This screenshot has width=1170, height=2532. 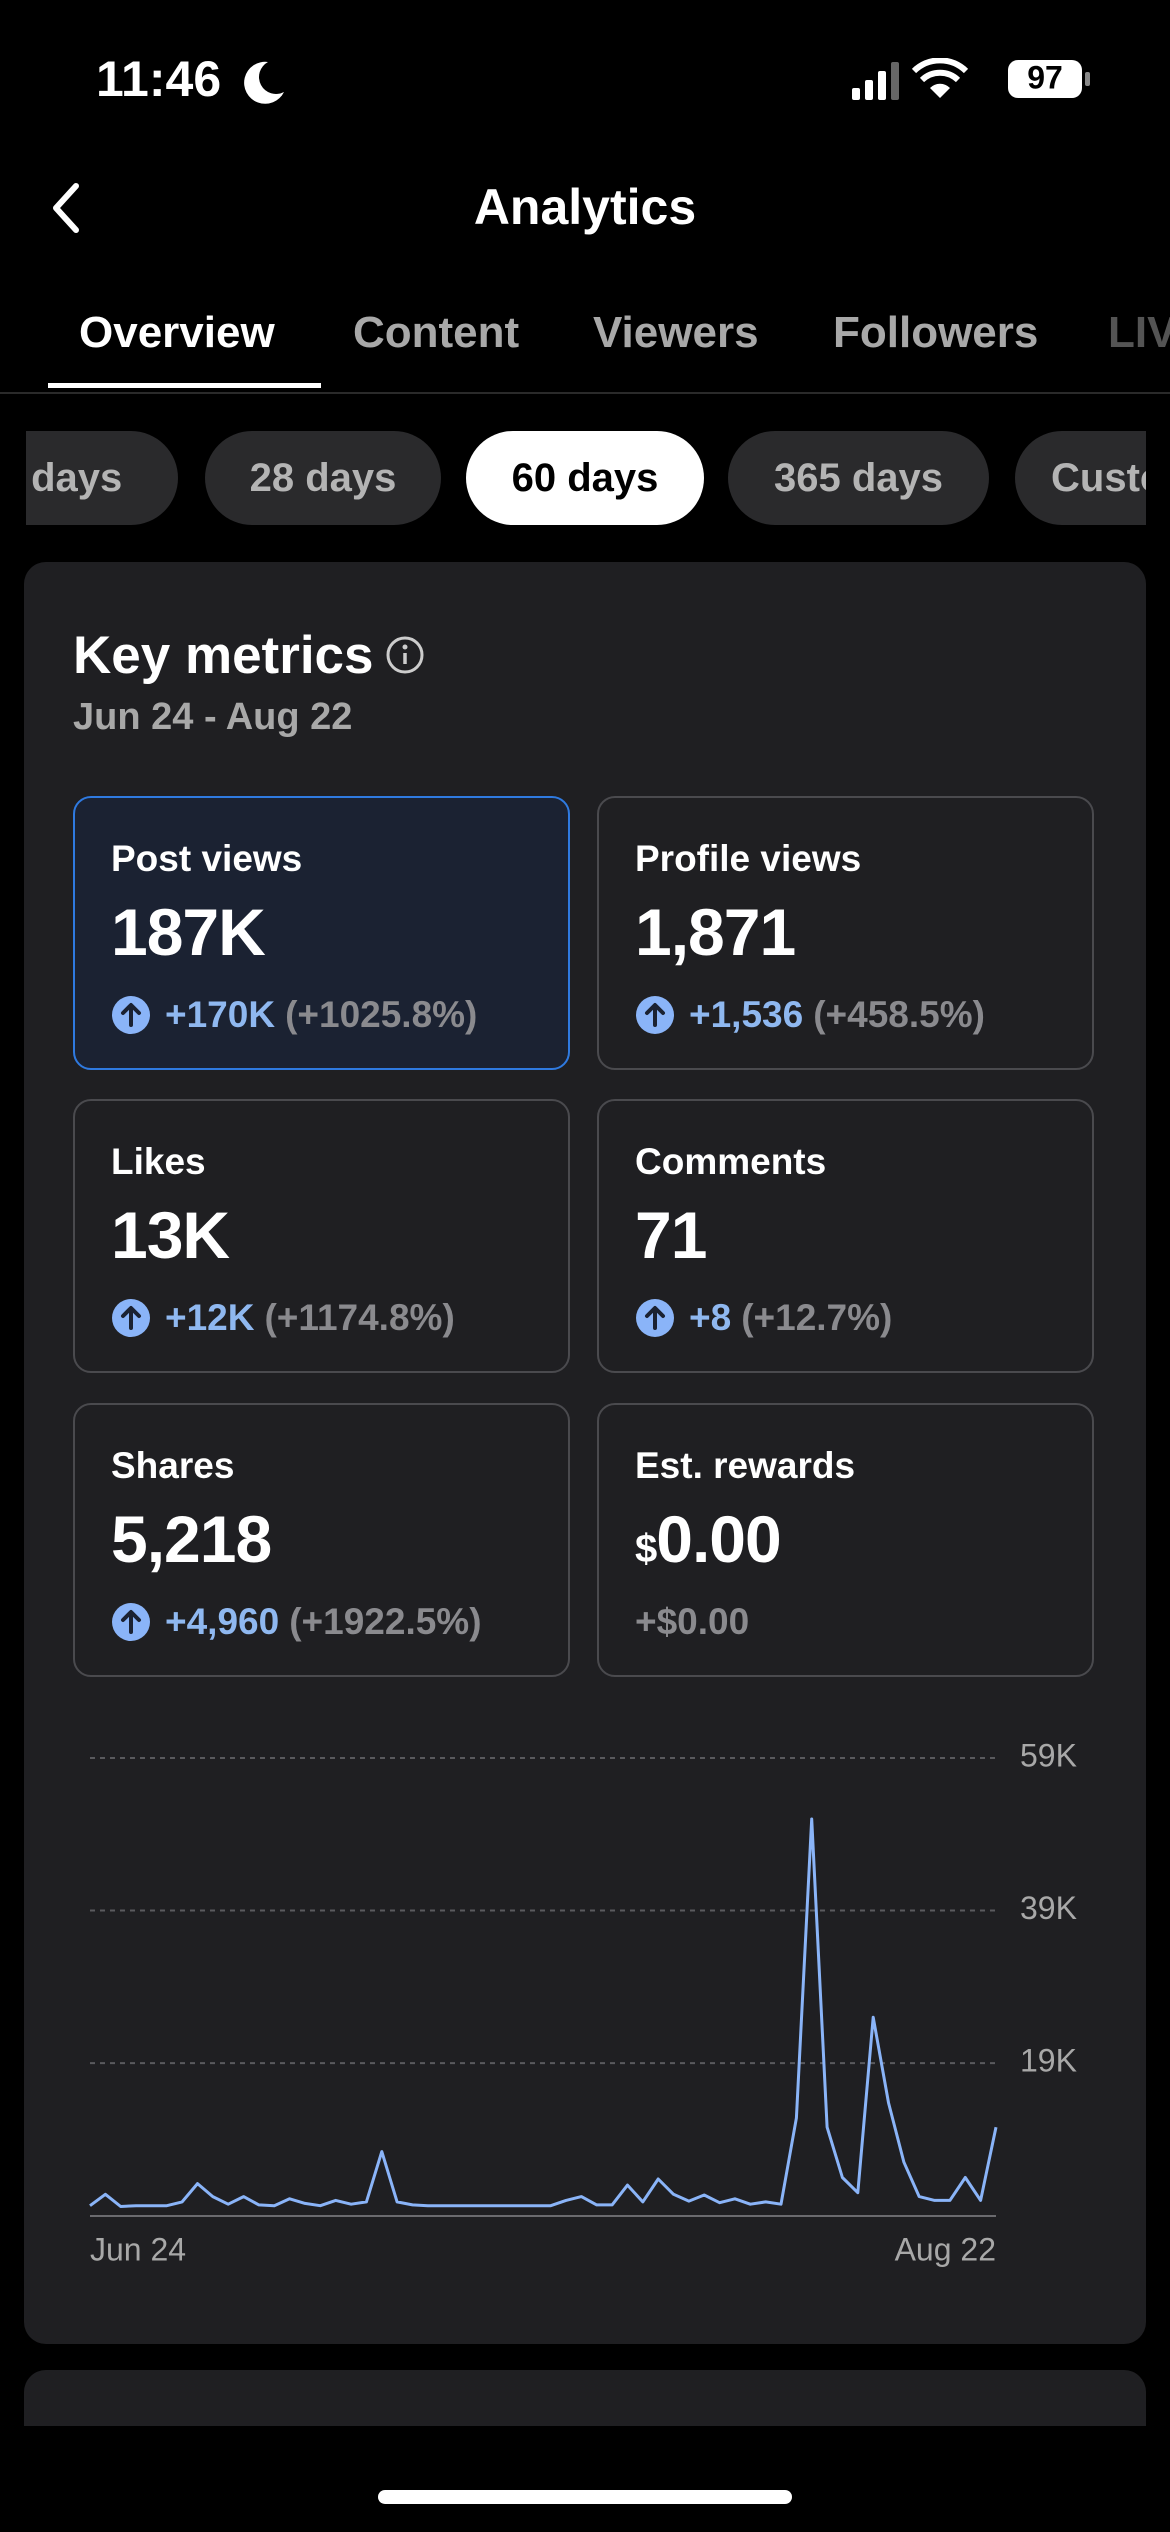 I want to click on section-title: Key metrics, so click(x=223, y=655).